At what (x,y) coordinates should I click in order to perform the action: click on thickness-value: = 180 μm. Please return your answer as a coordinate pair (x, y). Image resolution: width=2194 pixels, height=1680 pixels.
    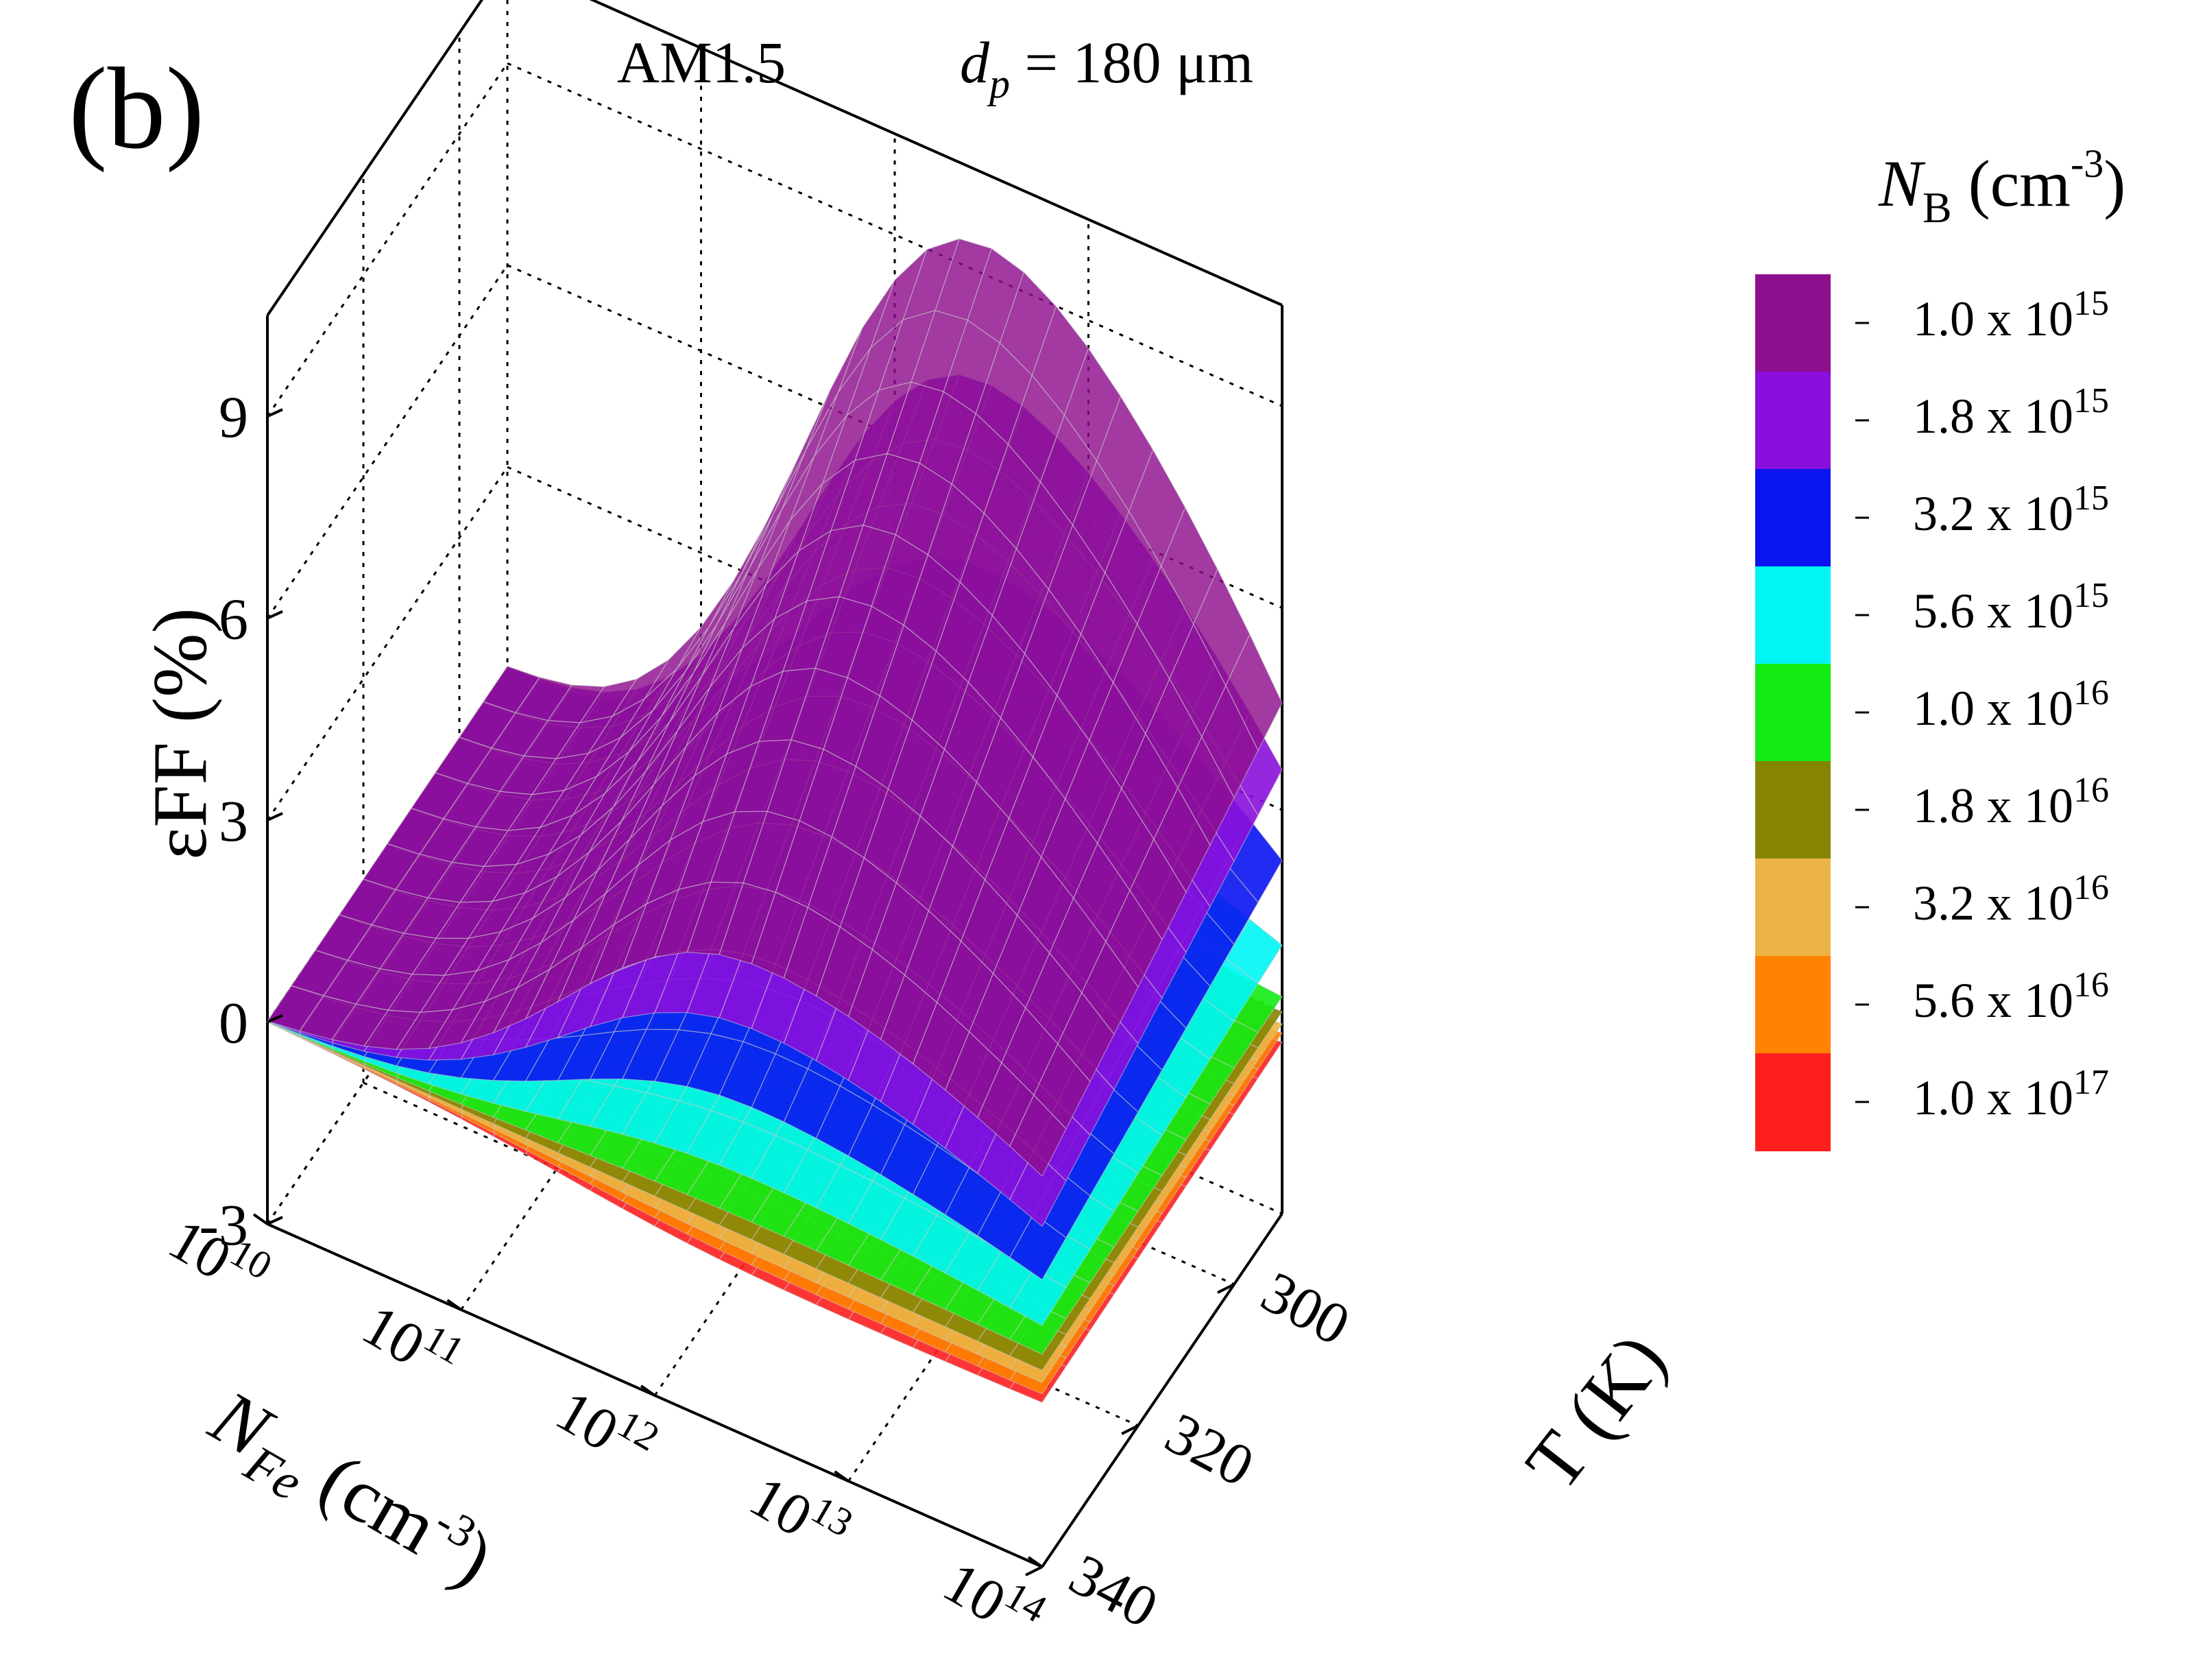
    Looking at the image, I should click on (1131, 62).